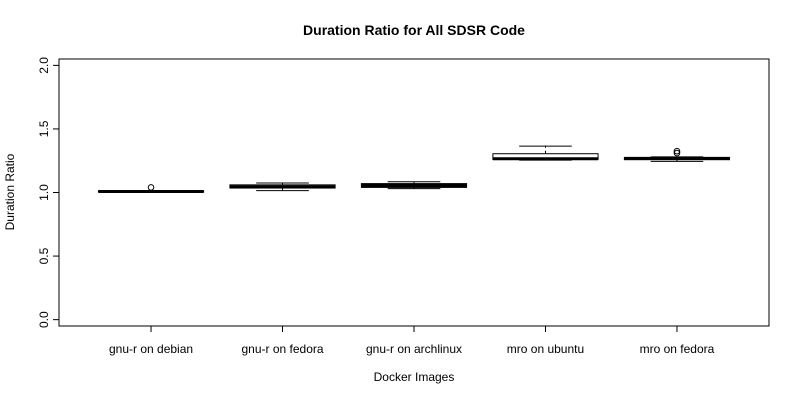 The width and height of the screenshot is (800, 405). What do you see at coordinates (44, 319) in the screenshot?
I see `y-tick-label: 0.0` at bounding box center [44, 319].